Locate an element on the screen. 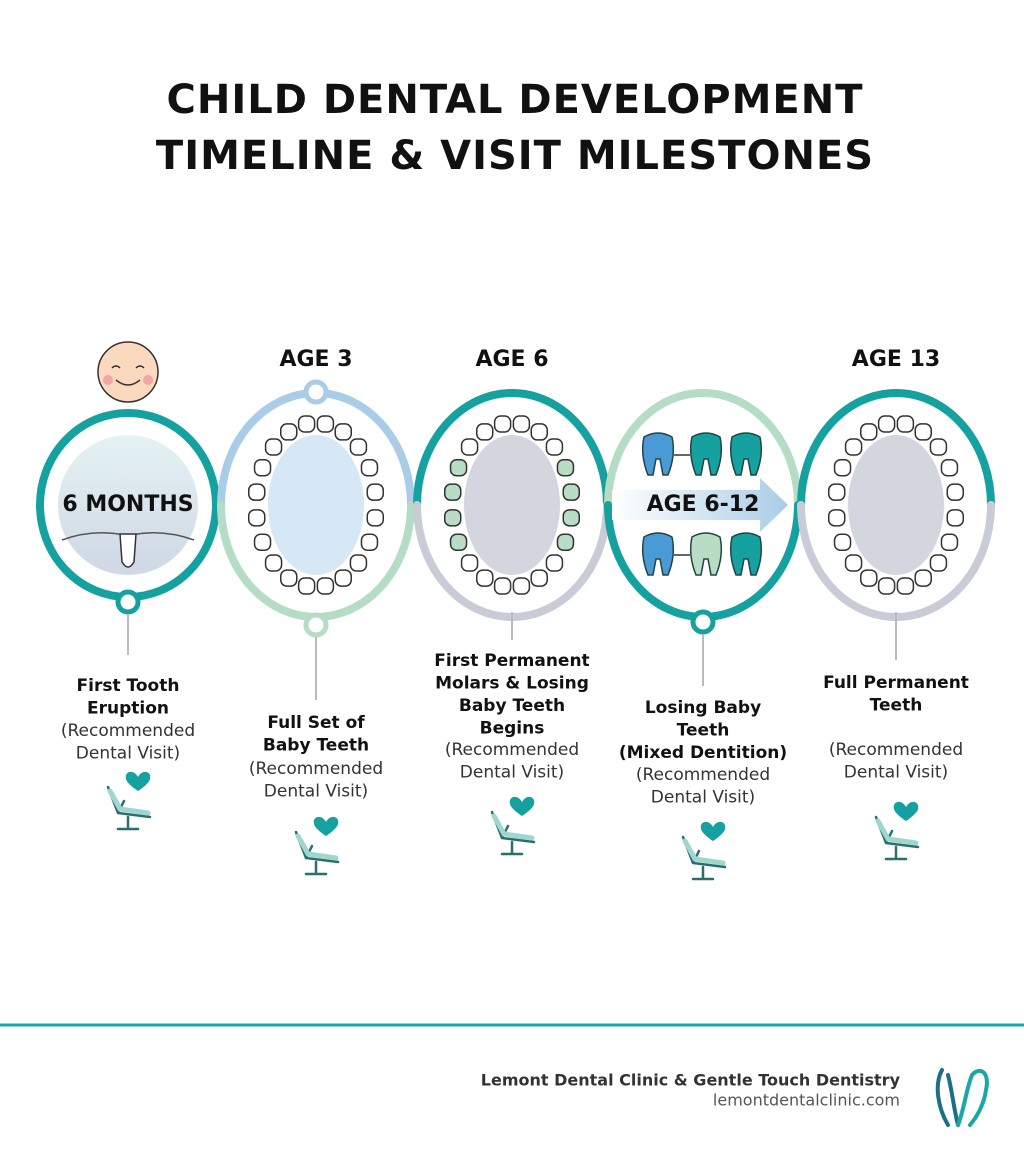 The height and width of the screenshot is (1154, 1024). first-tooth is located at coordinates (128, 550).